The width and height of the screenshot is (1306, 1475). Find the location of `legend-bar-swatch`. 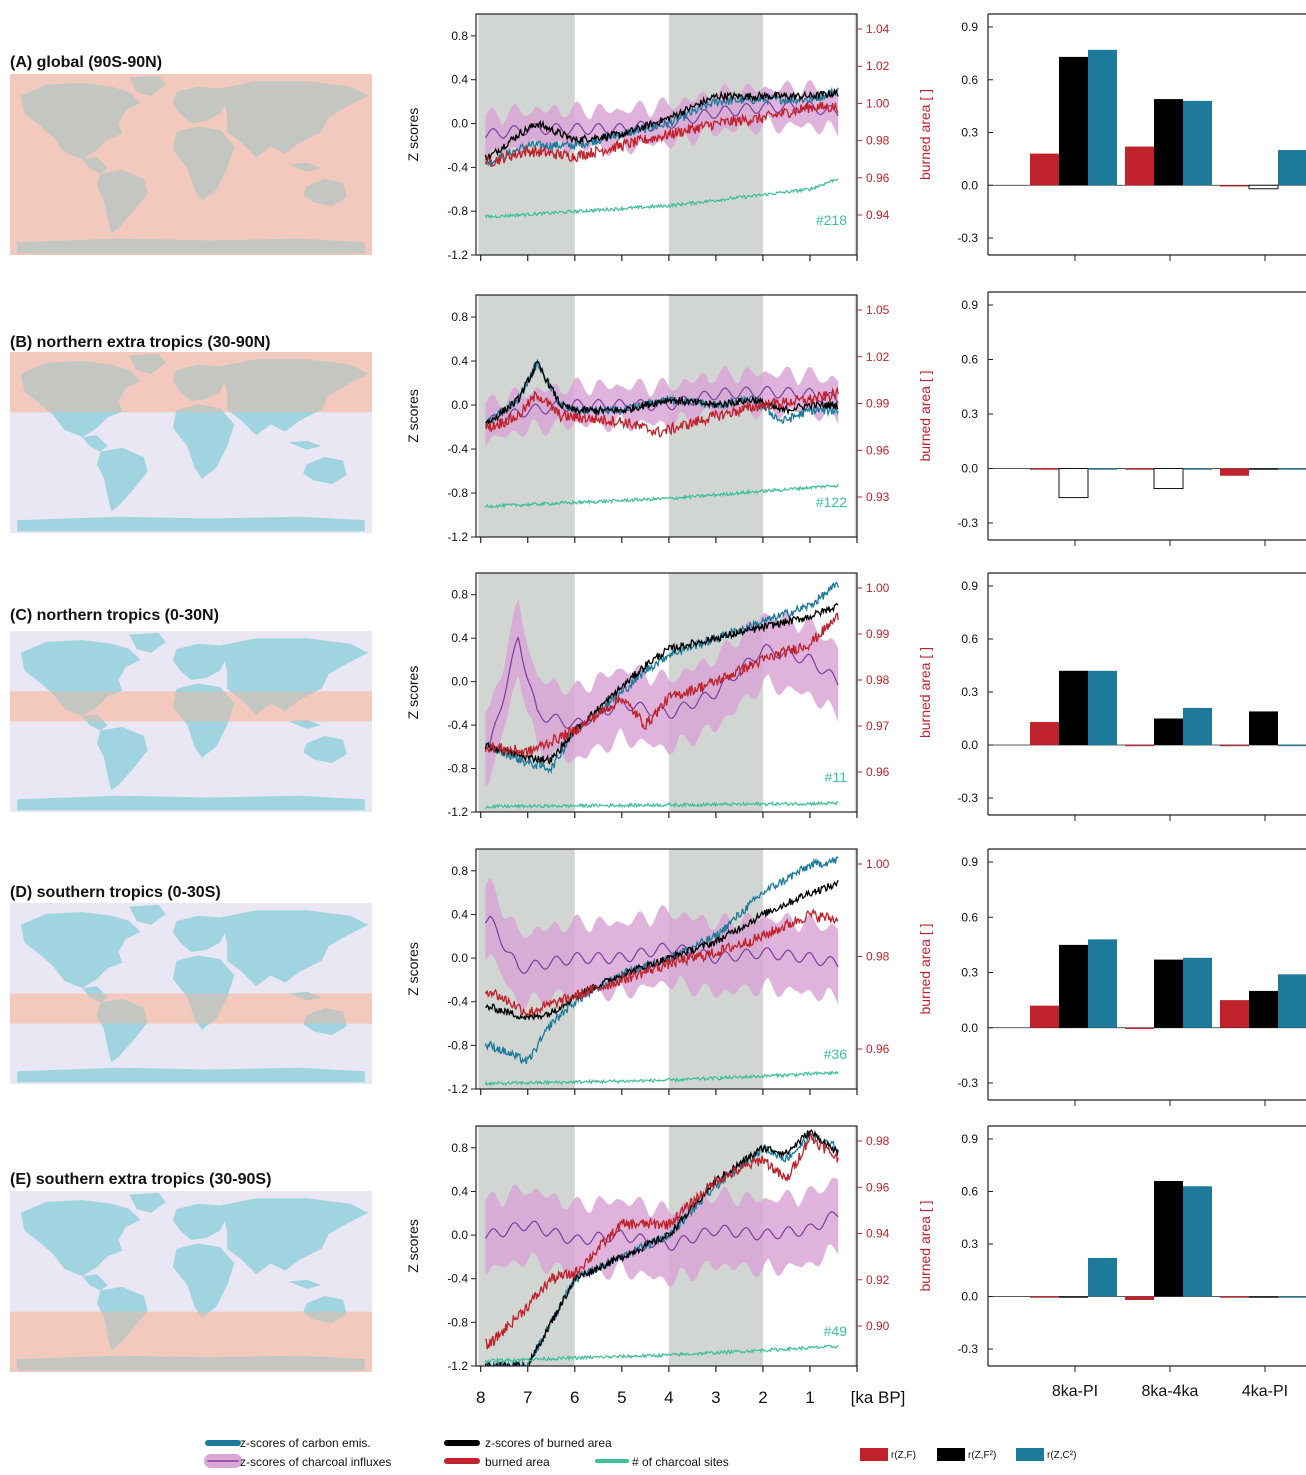

legend-bar-swatch is located at coordinates (874, 1454).